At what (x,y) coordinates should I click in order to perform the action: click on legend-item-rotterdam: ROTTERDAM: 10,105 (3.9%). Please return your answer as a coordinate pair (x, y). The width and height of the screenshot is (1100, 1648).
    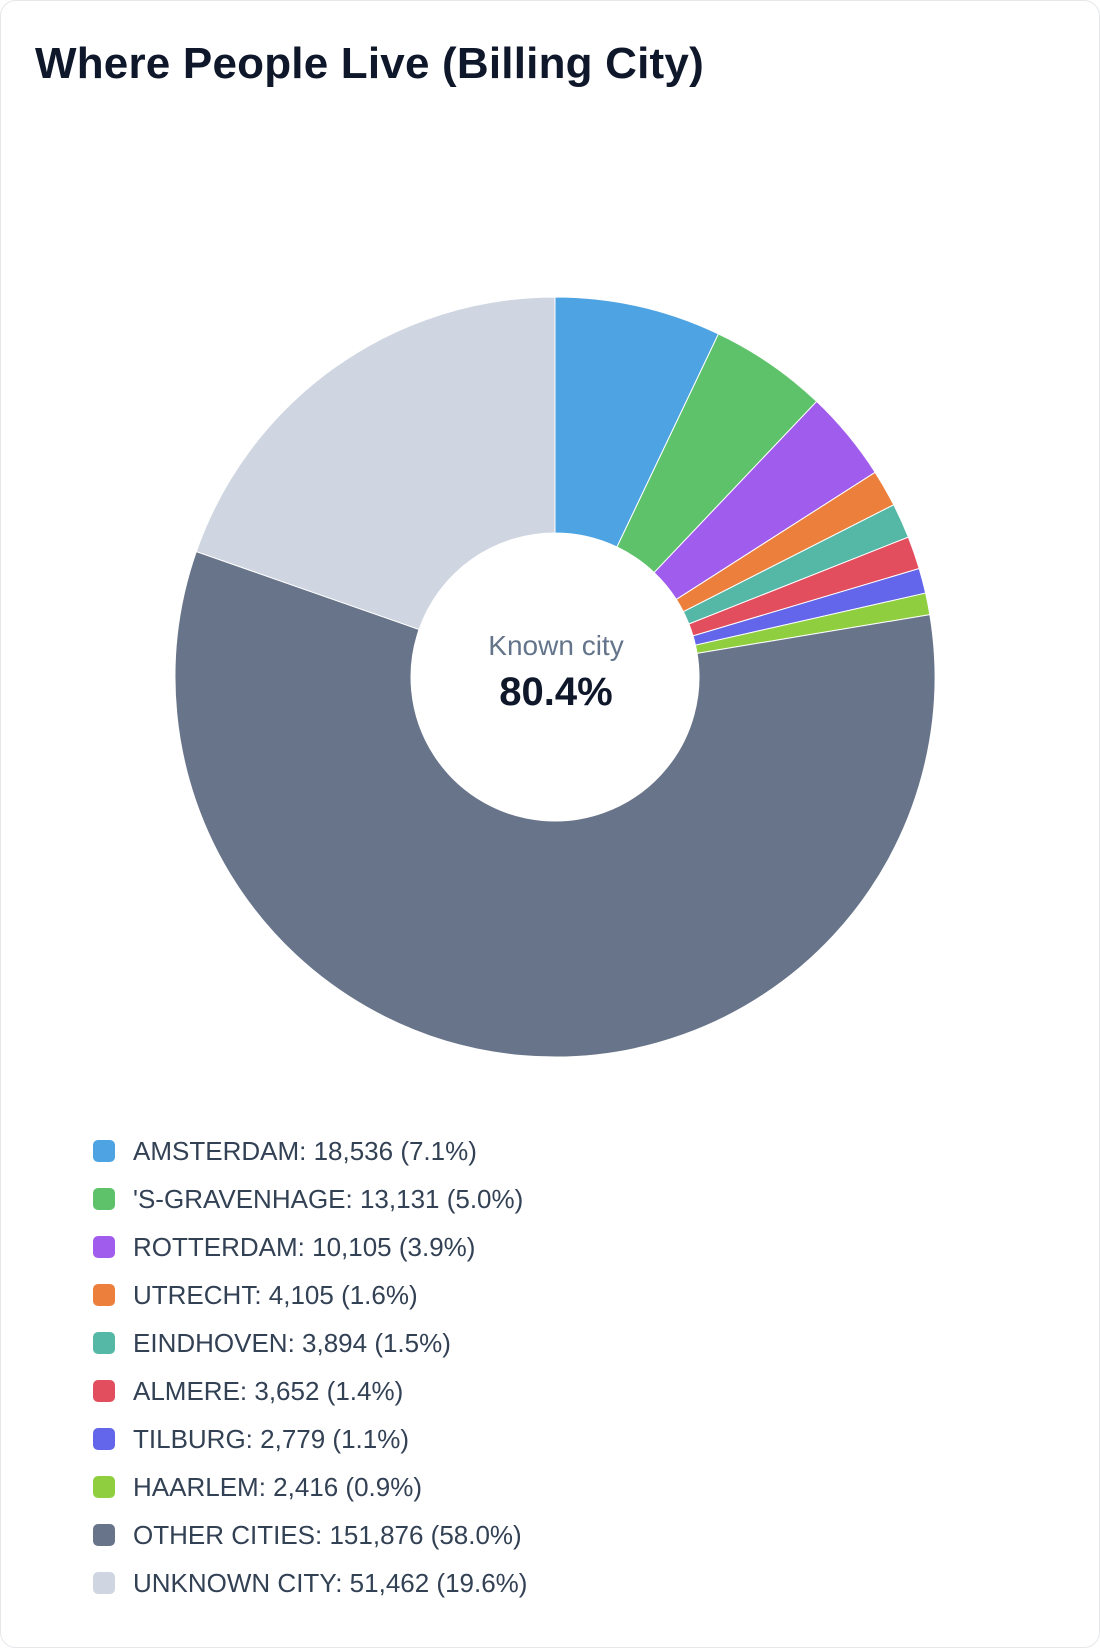
    Looking at the image, I should click on (310, 1247).